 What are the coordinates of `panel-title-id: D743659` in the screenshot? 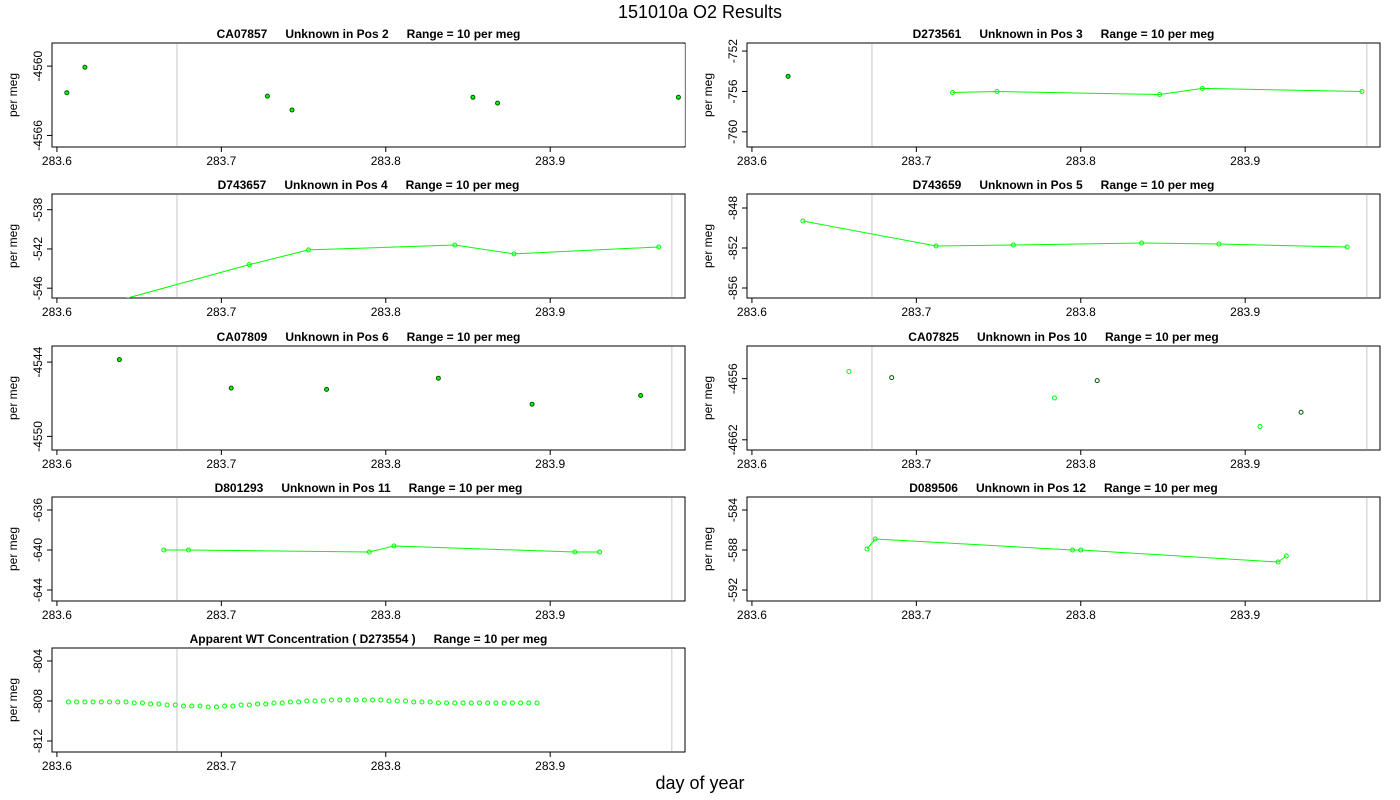 It's located at (937, 185).